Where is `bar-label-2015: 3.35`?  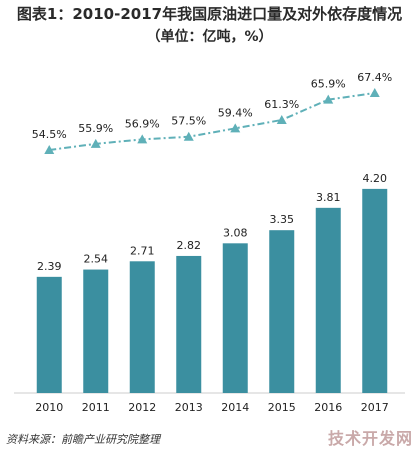 bar-label-2015: 3.35 is located at coordinates (282, 219).